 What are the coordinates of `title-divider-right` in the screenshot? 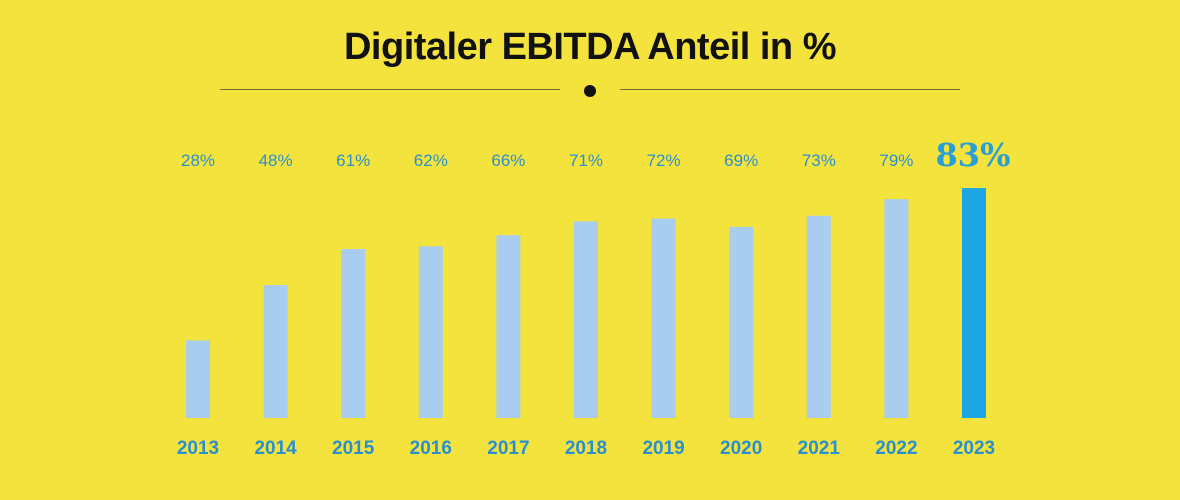 It's located at (790, 89).